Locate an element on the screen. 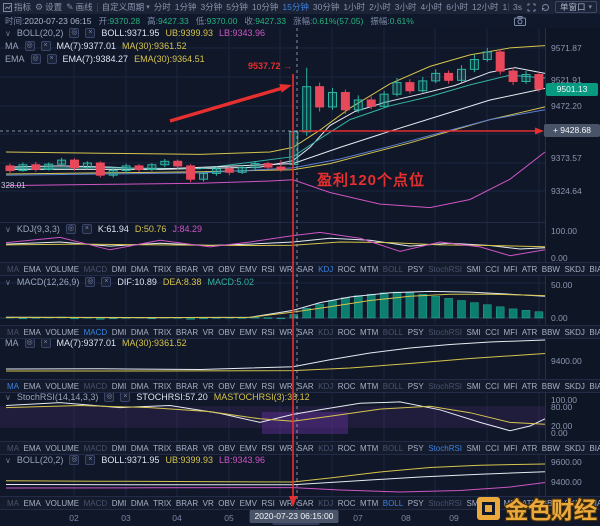  refresh-icon is located at coordinates (545, 7).